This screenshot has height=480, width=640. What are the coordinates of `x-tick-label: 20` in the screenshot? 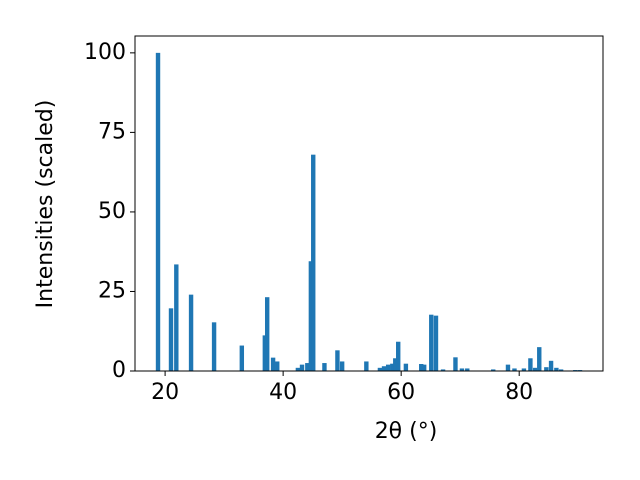 It's located at (165, 392).